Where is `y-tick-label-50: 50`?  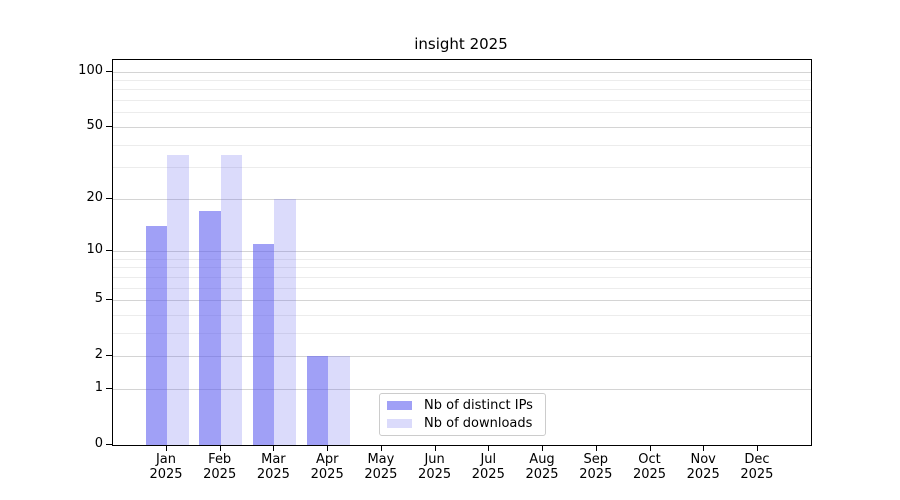
y-tick-label-50: 50 is located at coordinates (94, 125).